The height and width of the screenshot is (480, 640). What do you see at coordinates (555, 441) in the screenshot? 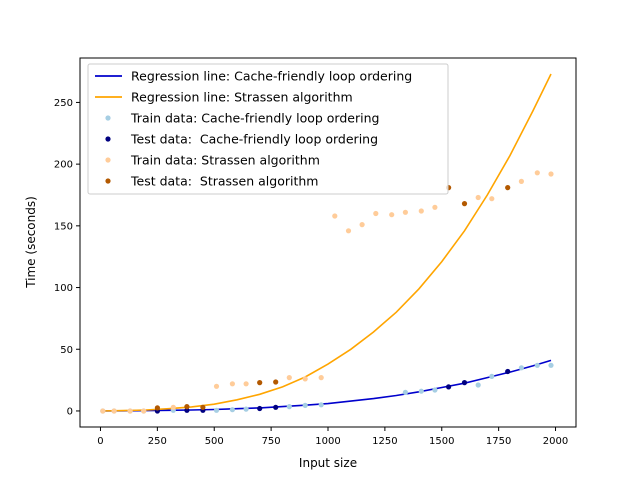
I see `x-tick-label: 2000` at bounding box center [555, 441].